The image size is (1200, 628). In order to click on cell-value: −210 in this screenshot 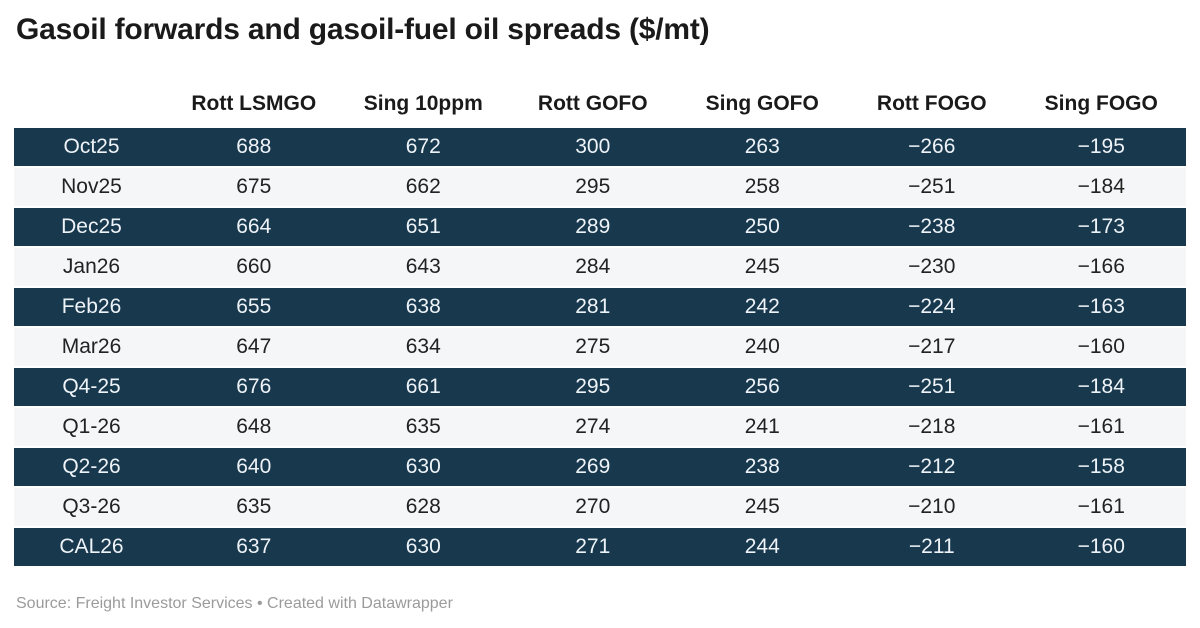, I will do `click(932, 506)`.